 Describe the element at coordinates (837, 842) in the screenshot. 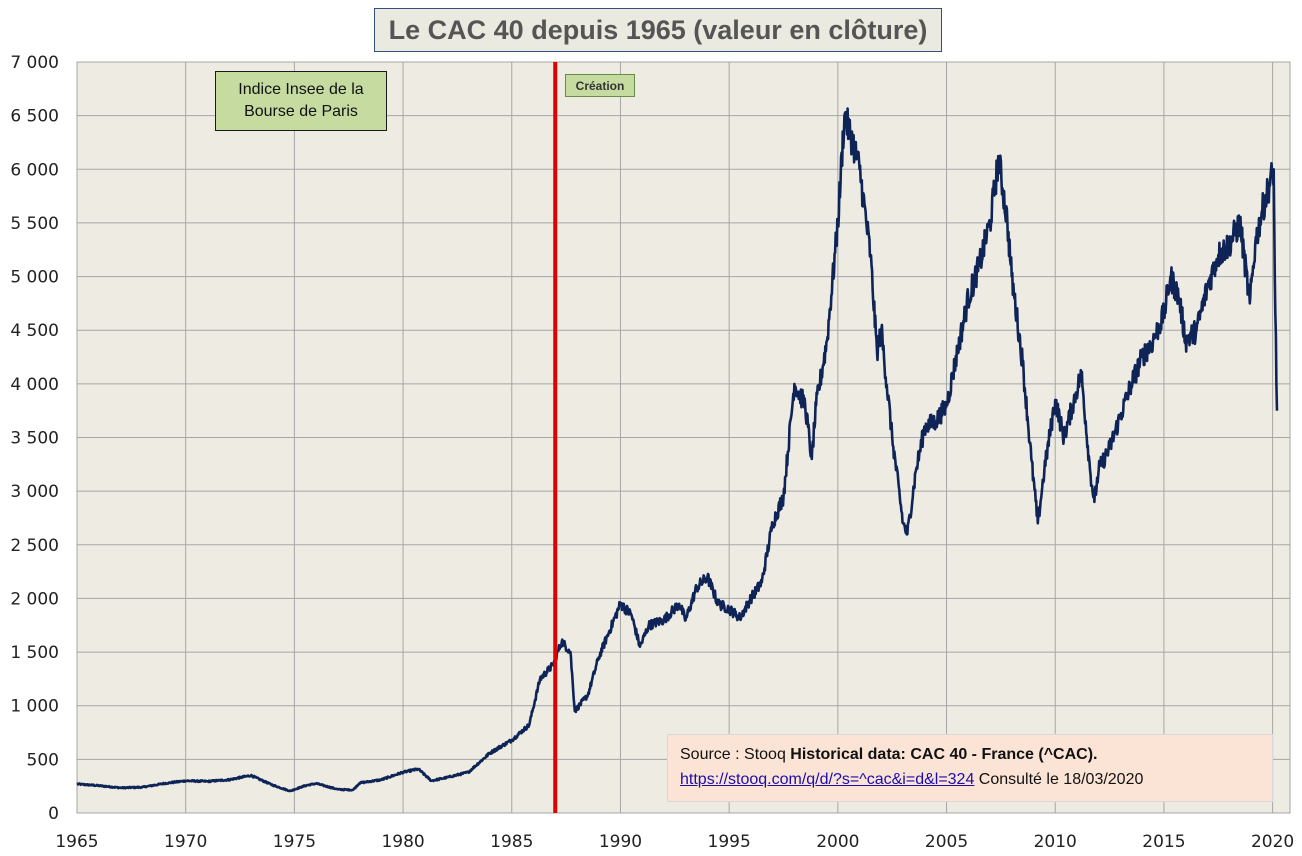

I see `x-tick-label: 2000` at that location.